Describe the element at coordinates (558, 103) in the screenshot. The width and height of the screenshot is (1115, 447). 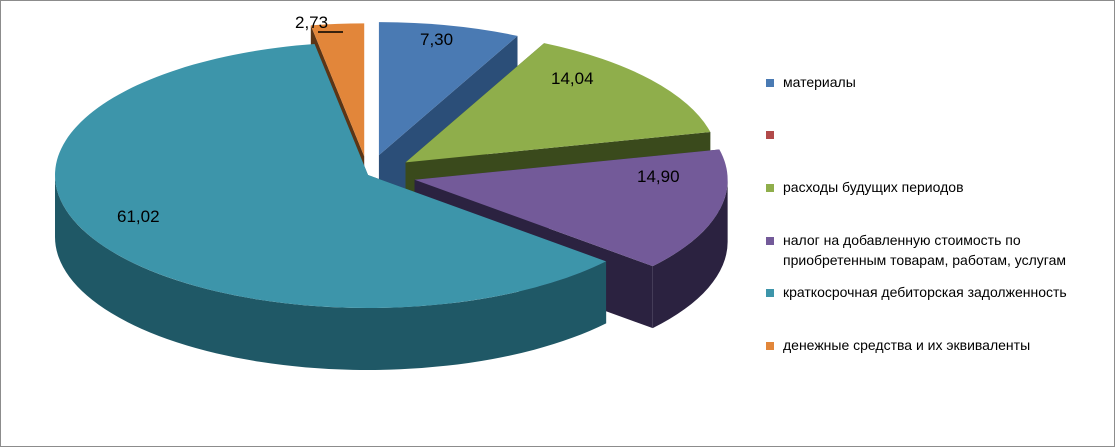
I see `slice-deferred-expenses` at that location.